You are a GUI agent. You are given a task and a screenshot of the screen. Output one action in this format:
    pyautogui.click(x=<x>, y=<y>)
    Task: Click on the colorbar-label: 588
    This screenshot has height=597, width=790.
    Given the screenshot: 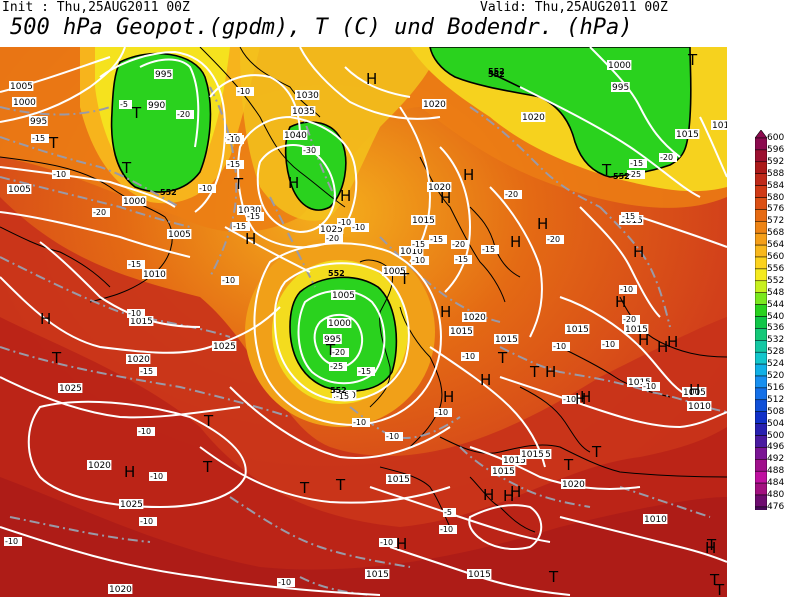 What is the action you would take?
    pyautogui.click(x=776, y=173)
    